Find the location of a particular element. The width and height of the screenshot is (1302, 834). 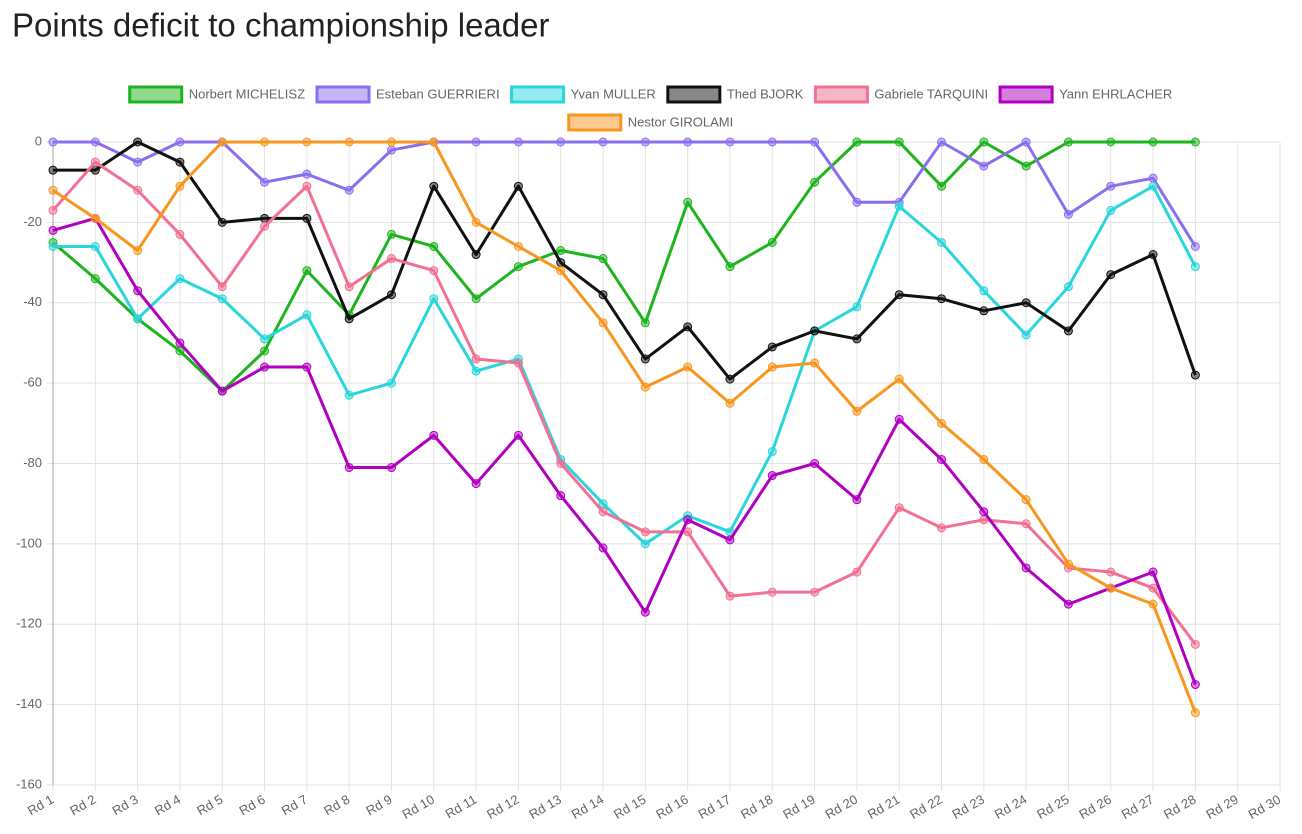

legend-item: Nestor GIROLAMI is located at coordinates (650, 122).